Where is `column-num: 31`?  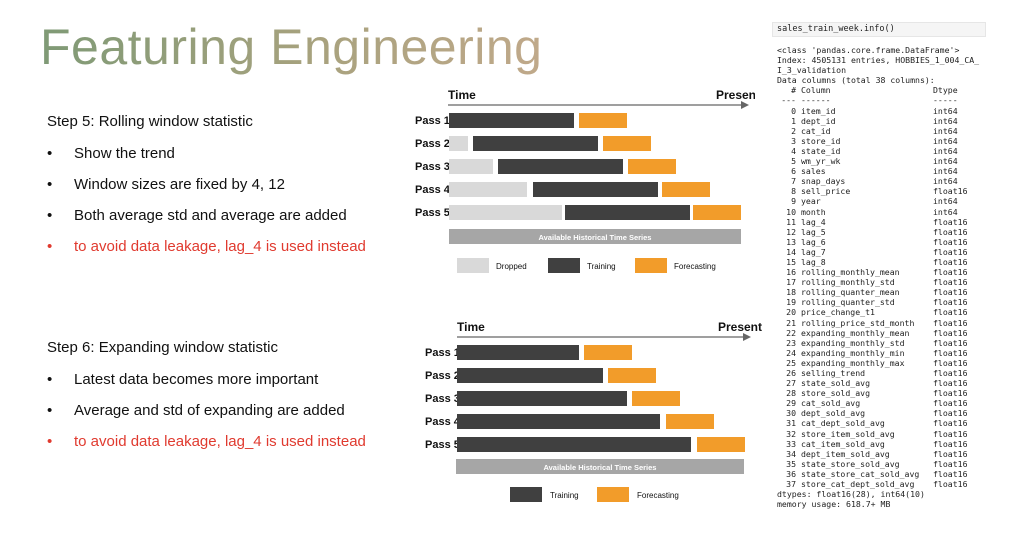 column-num: 31 is located at coordinates (791, 423).